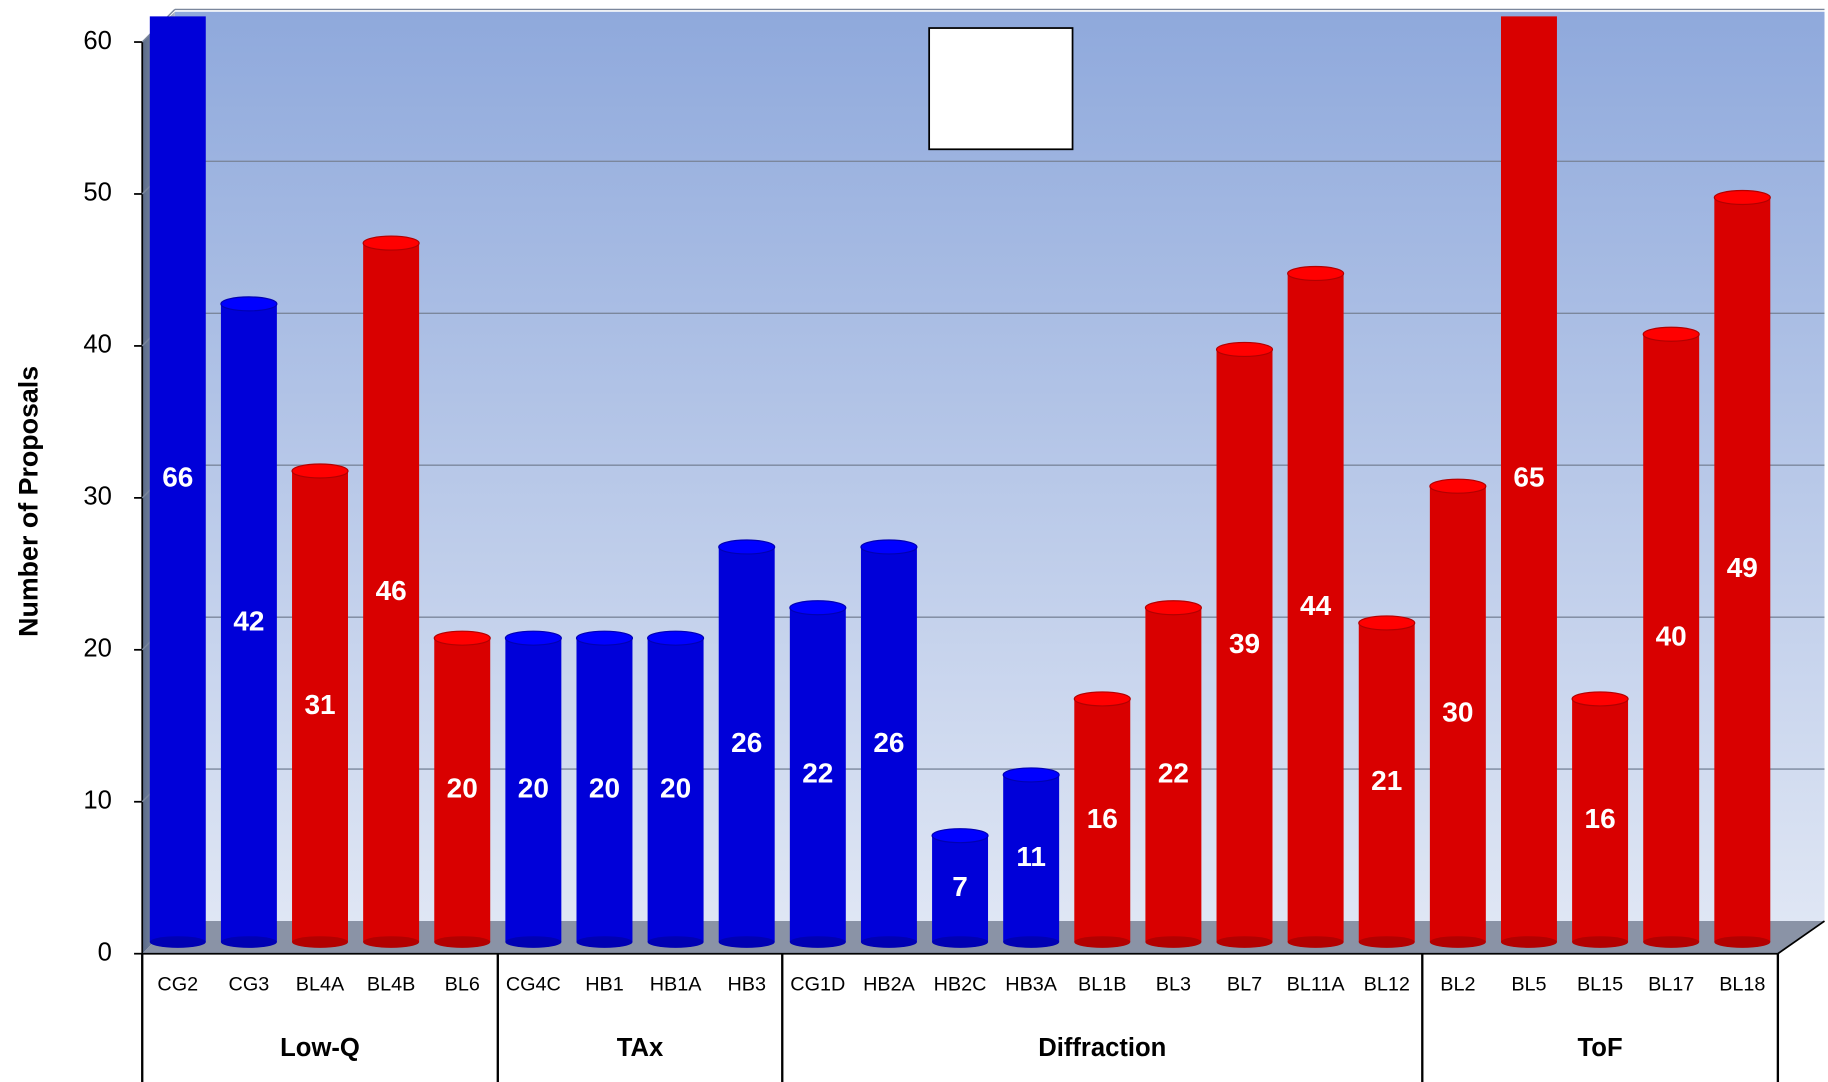 The width and height of the screenshot is (1828, 1082). I want to click on group-label: Diffraction, so click(1102, 1048).